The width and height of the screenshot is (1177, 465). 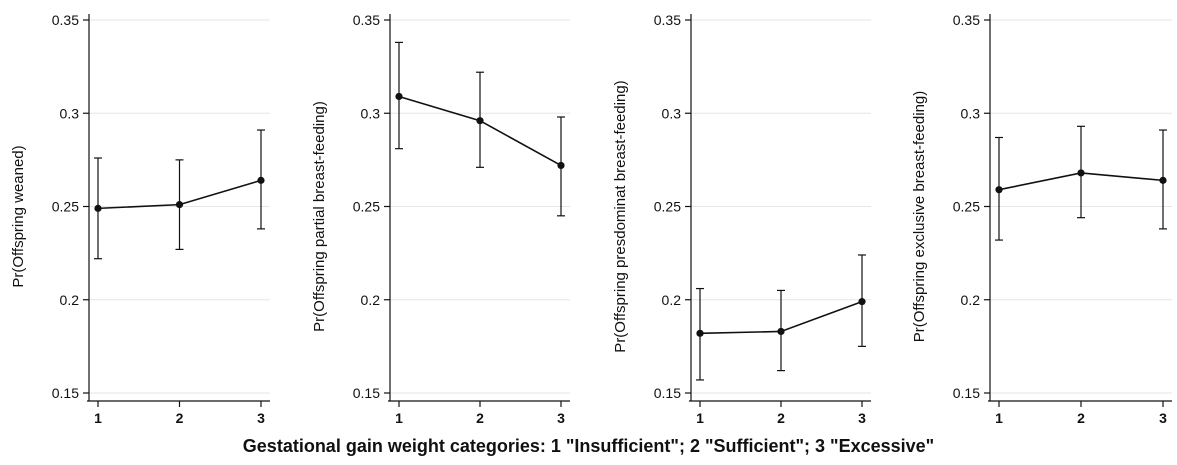 What do you see at coordinates (620, 216) in the screenshot?
I see `y-axis-label: Pr(Offspring presdominat breast-feeding)` at bounding box center [620, 216].